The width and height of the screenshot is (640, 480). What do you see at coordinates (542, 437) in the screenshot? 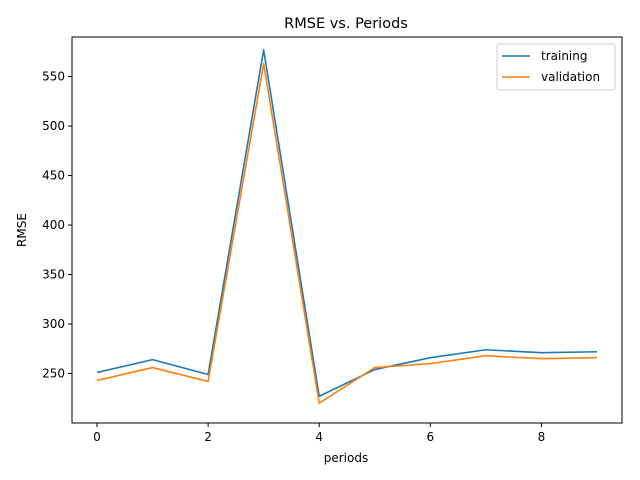
I see `x-tick-label: 8` at bounding box center [542, 437].